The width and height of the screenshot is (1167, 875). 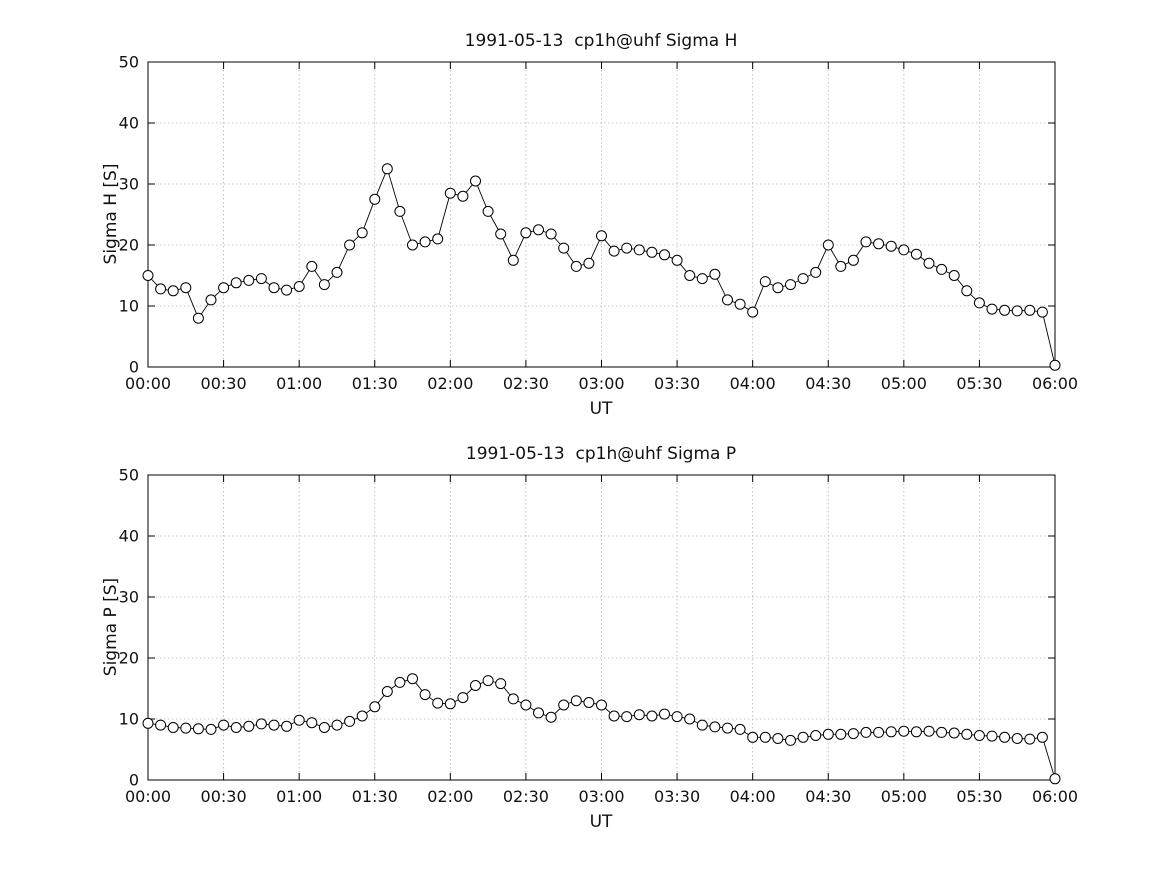 What do you see at coordinates (134, 367) in the screenshot?
I see `y-tick-label: 0` at bounding box center [134, 367].